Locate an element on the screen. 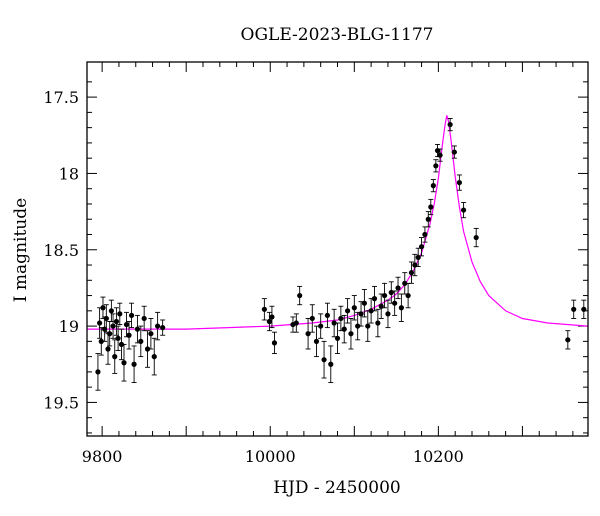 The width and height of the screenshot is (600, 516). x-tick-label: 10200 is located at coordinates (438, 456).